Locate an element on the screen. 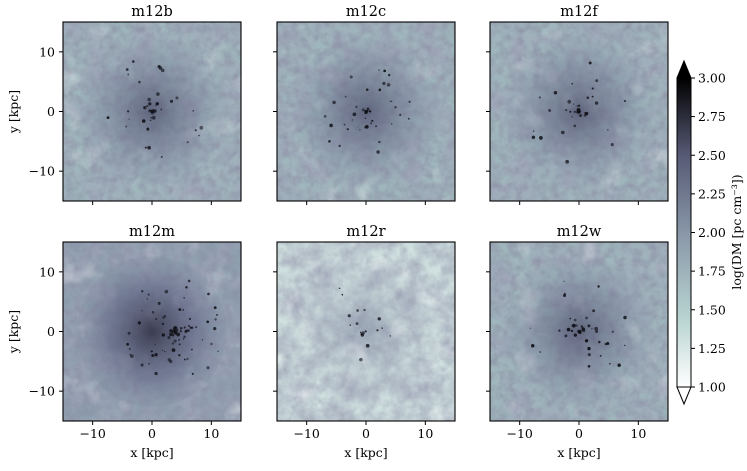 This screenshot has width=747, height=471. map-core is located at coordinates (152, 331).